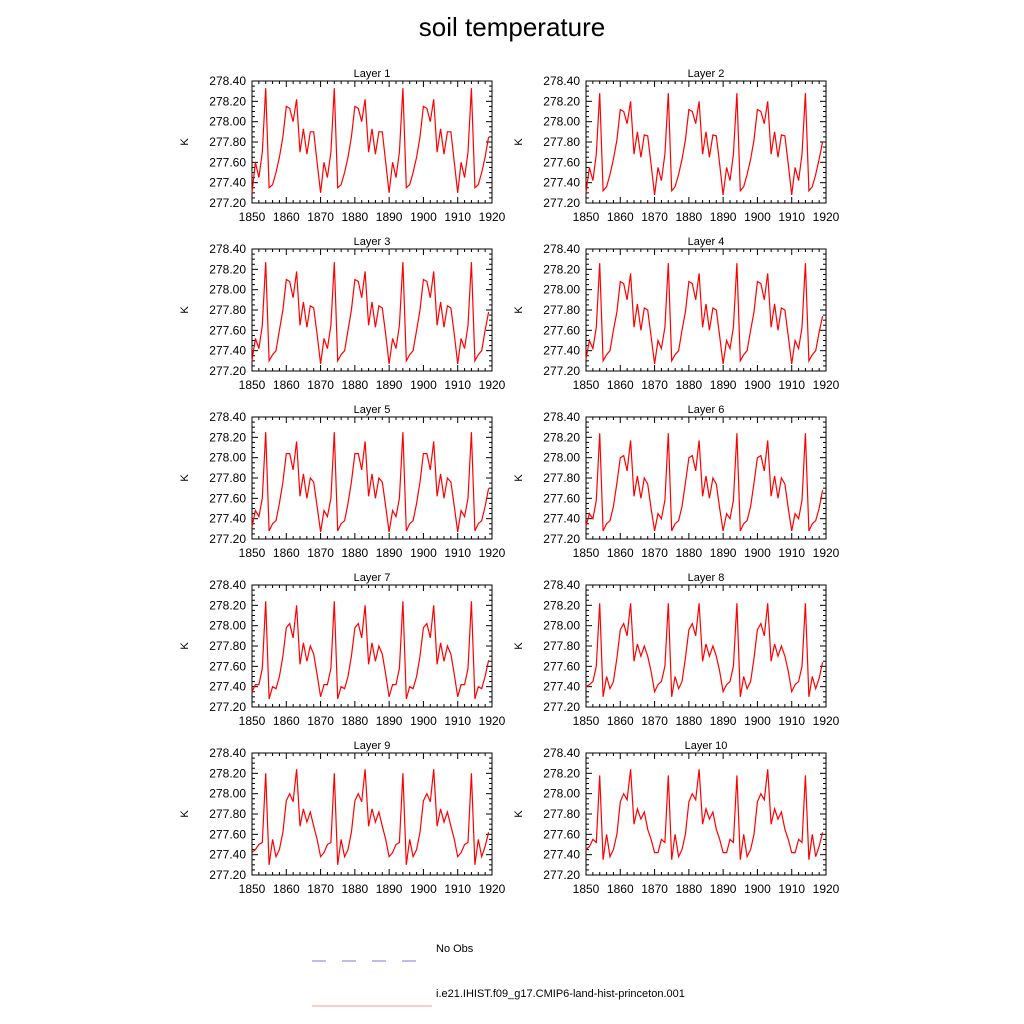 The height and width of the screenshot is (1024, 1024). Describe the element at coordinates (364, 955) in the screenshot. I see `legend-obs-line` at that location.